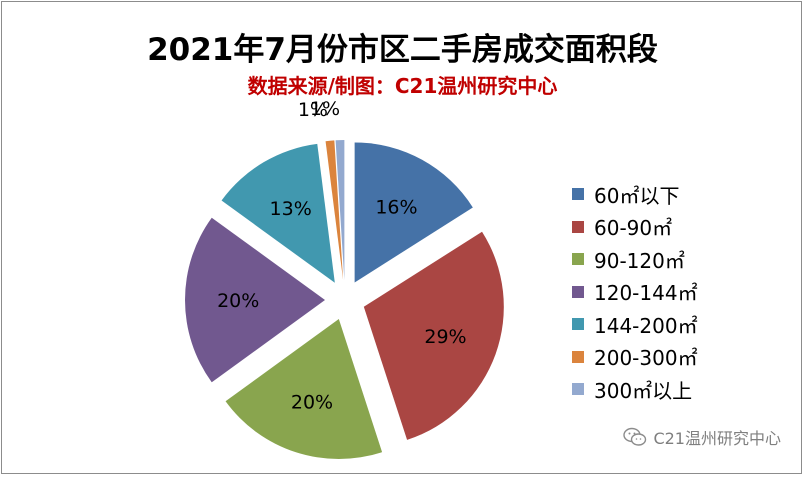 This screenshot has width=805, height=477. I want to click on legend-item: 200-300㎡, so click(635, 357).